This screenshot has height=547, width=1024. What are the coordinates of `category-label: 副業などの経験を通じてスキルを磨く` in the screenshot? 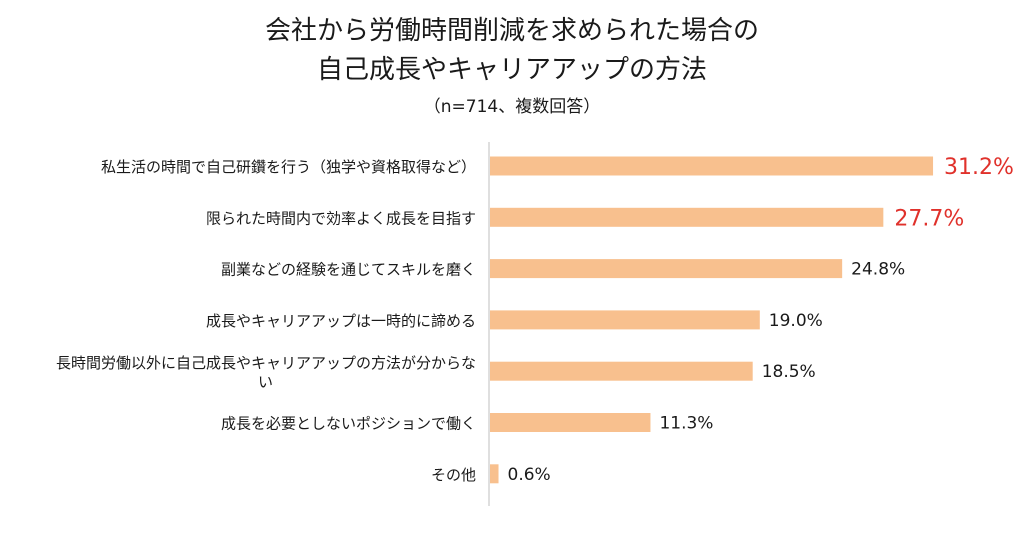 It's located at (348, 270).